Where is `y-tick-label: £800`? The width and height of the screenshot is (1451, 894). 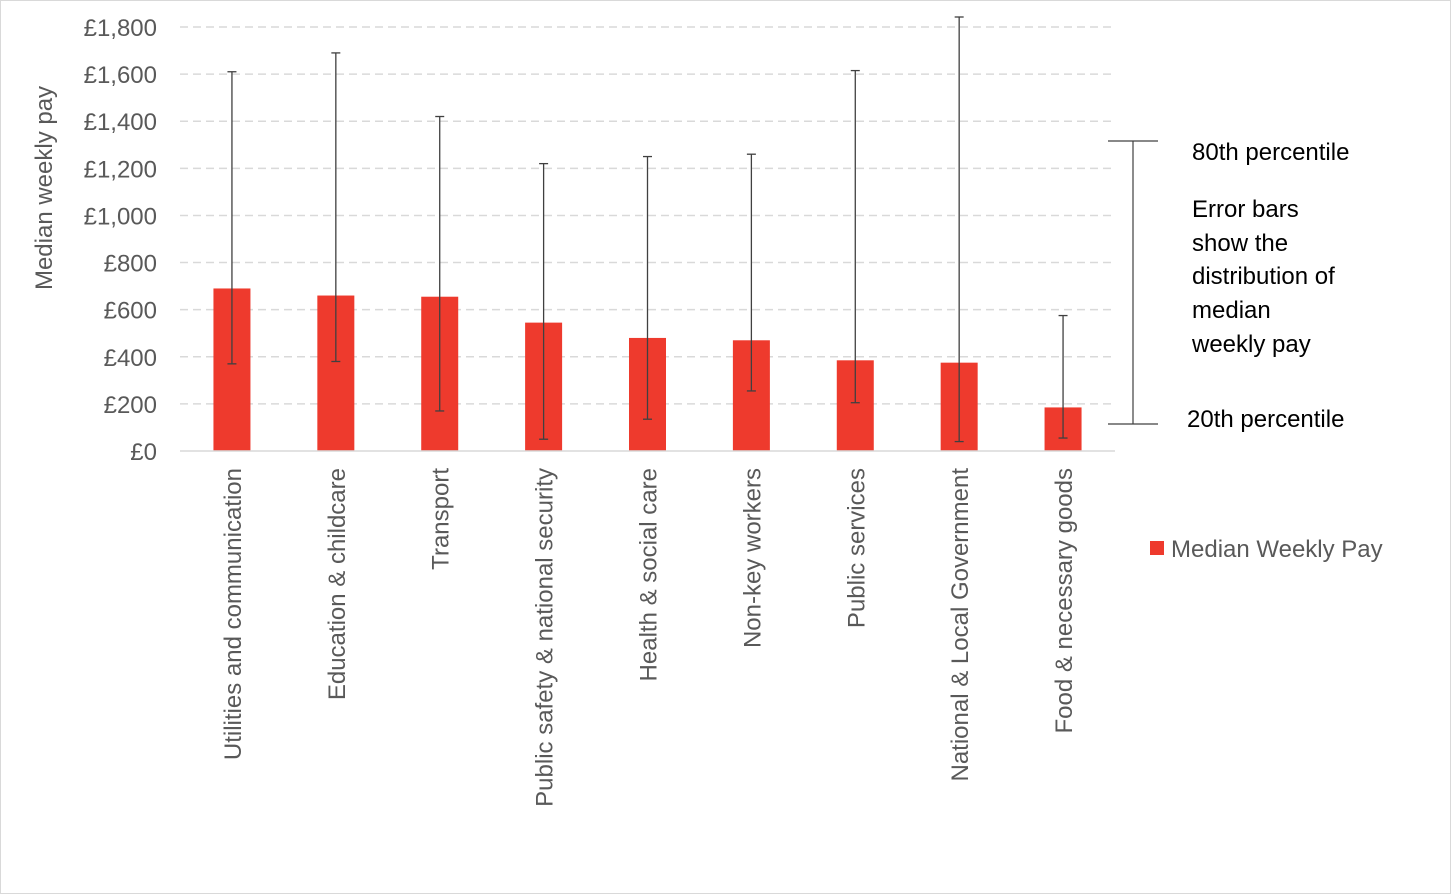
y-tick-label: £800 is located at coordinates (130, 264).